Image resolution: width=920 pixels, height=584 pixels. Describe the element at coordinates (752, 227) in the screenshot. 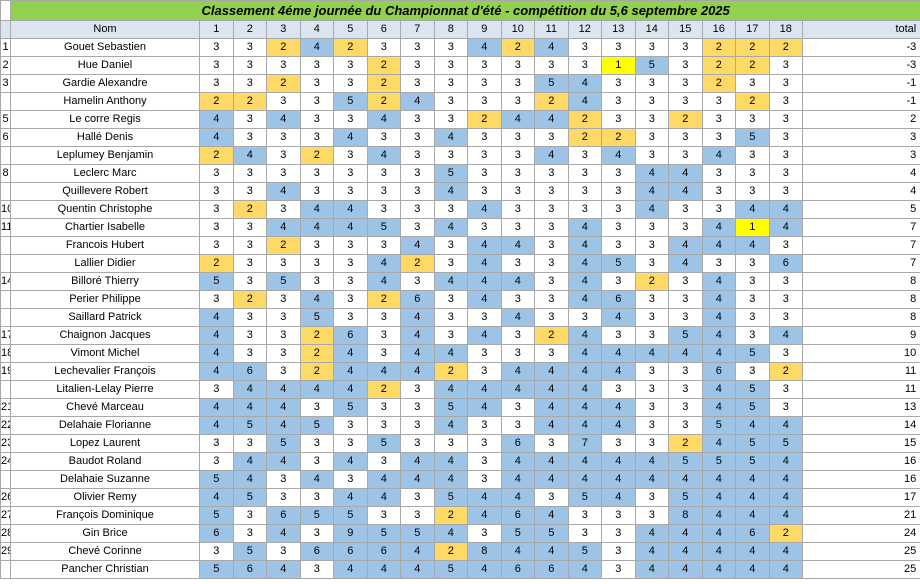

I see `score-cell: 1` at that location.